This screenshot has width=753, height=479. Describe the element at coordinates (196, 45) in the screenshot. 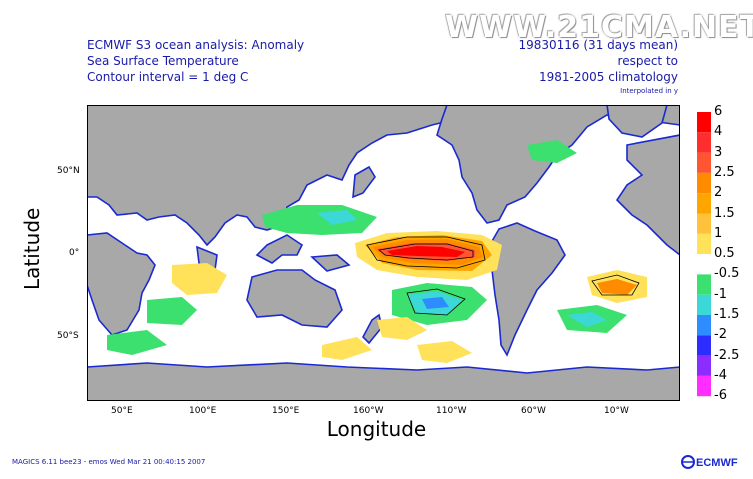

I see `title-line-1: ECMWF S3 ocean analysis: Anomaly` at that location.